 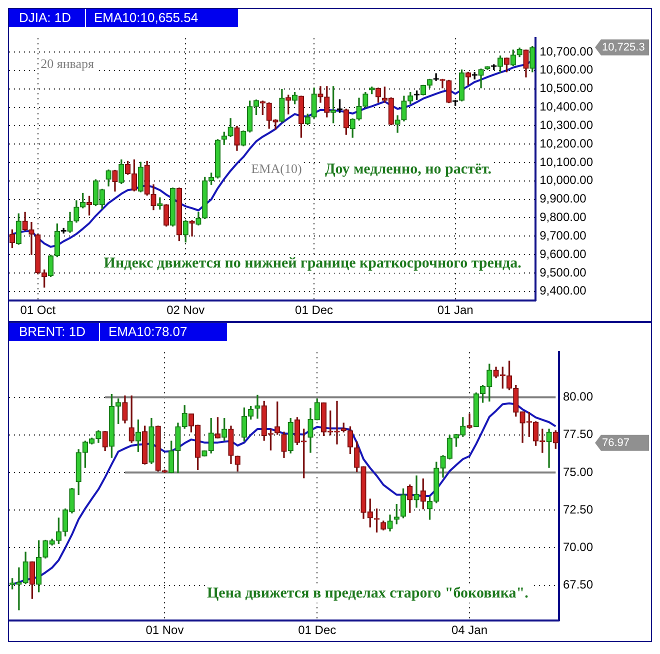 I want to click on annotation: 20 января, so click(x=67, y=63).